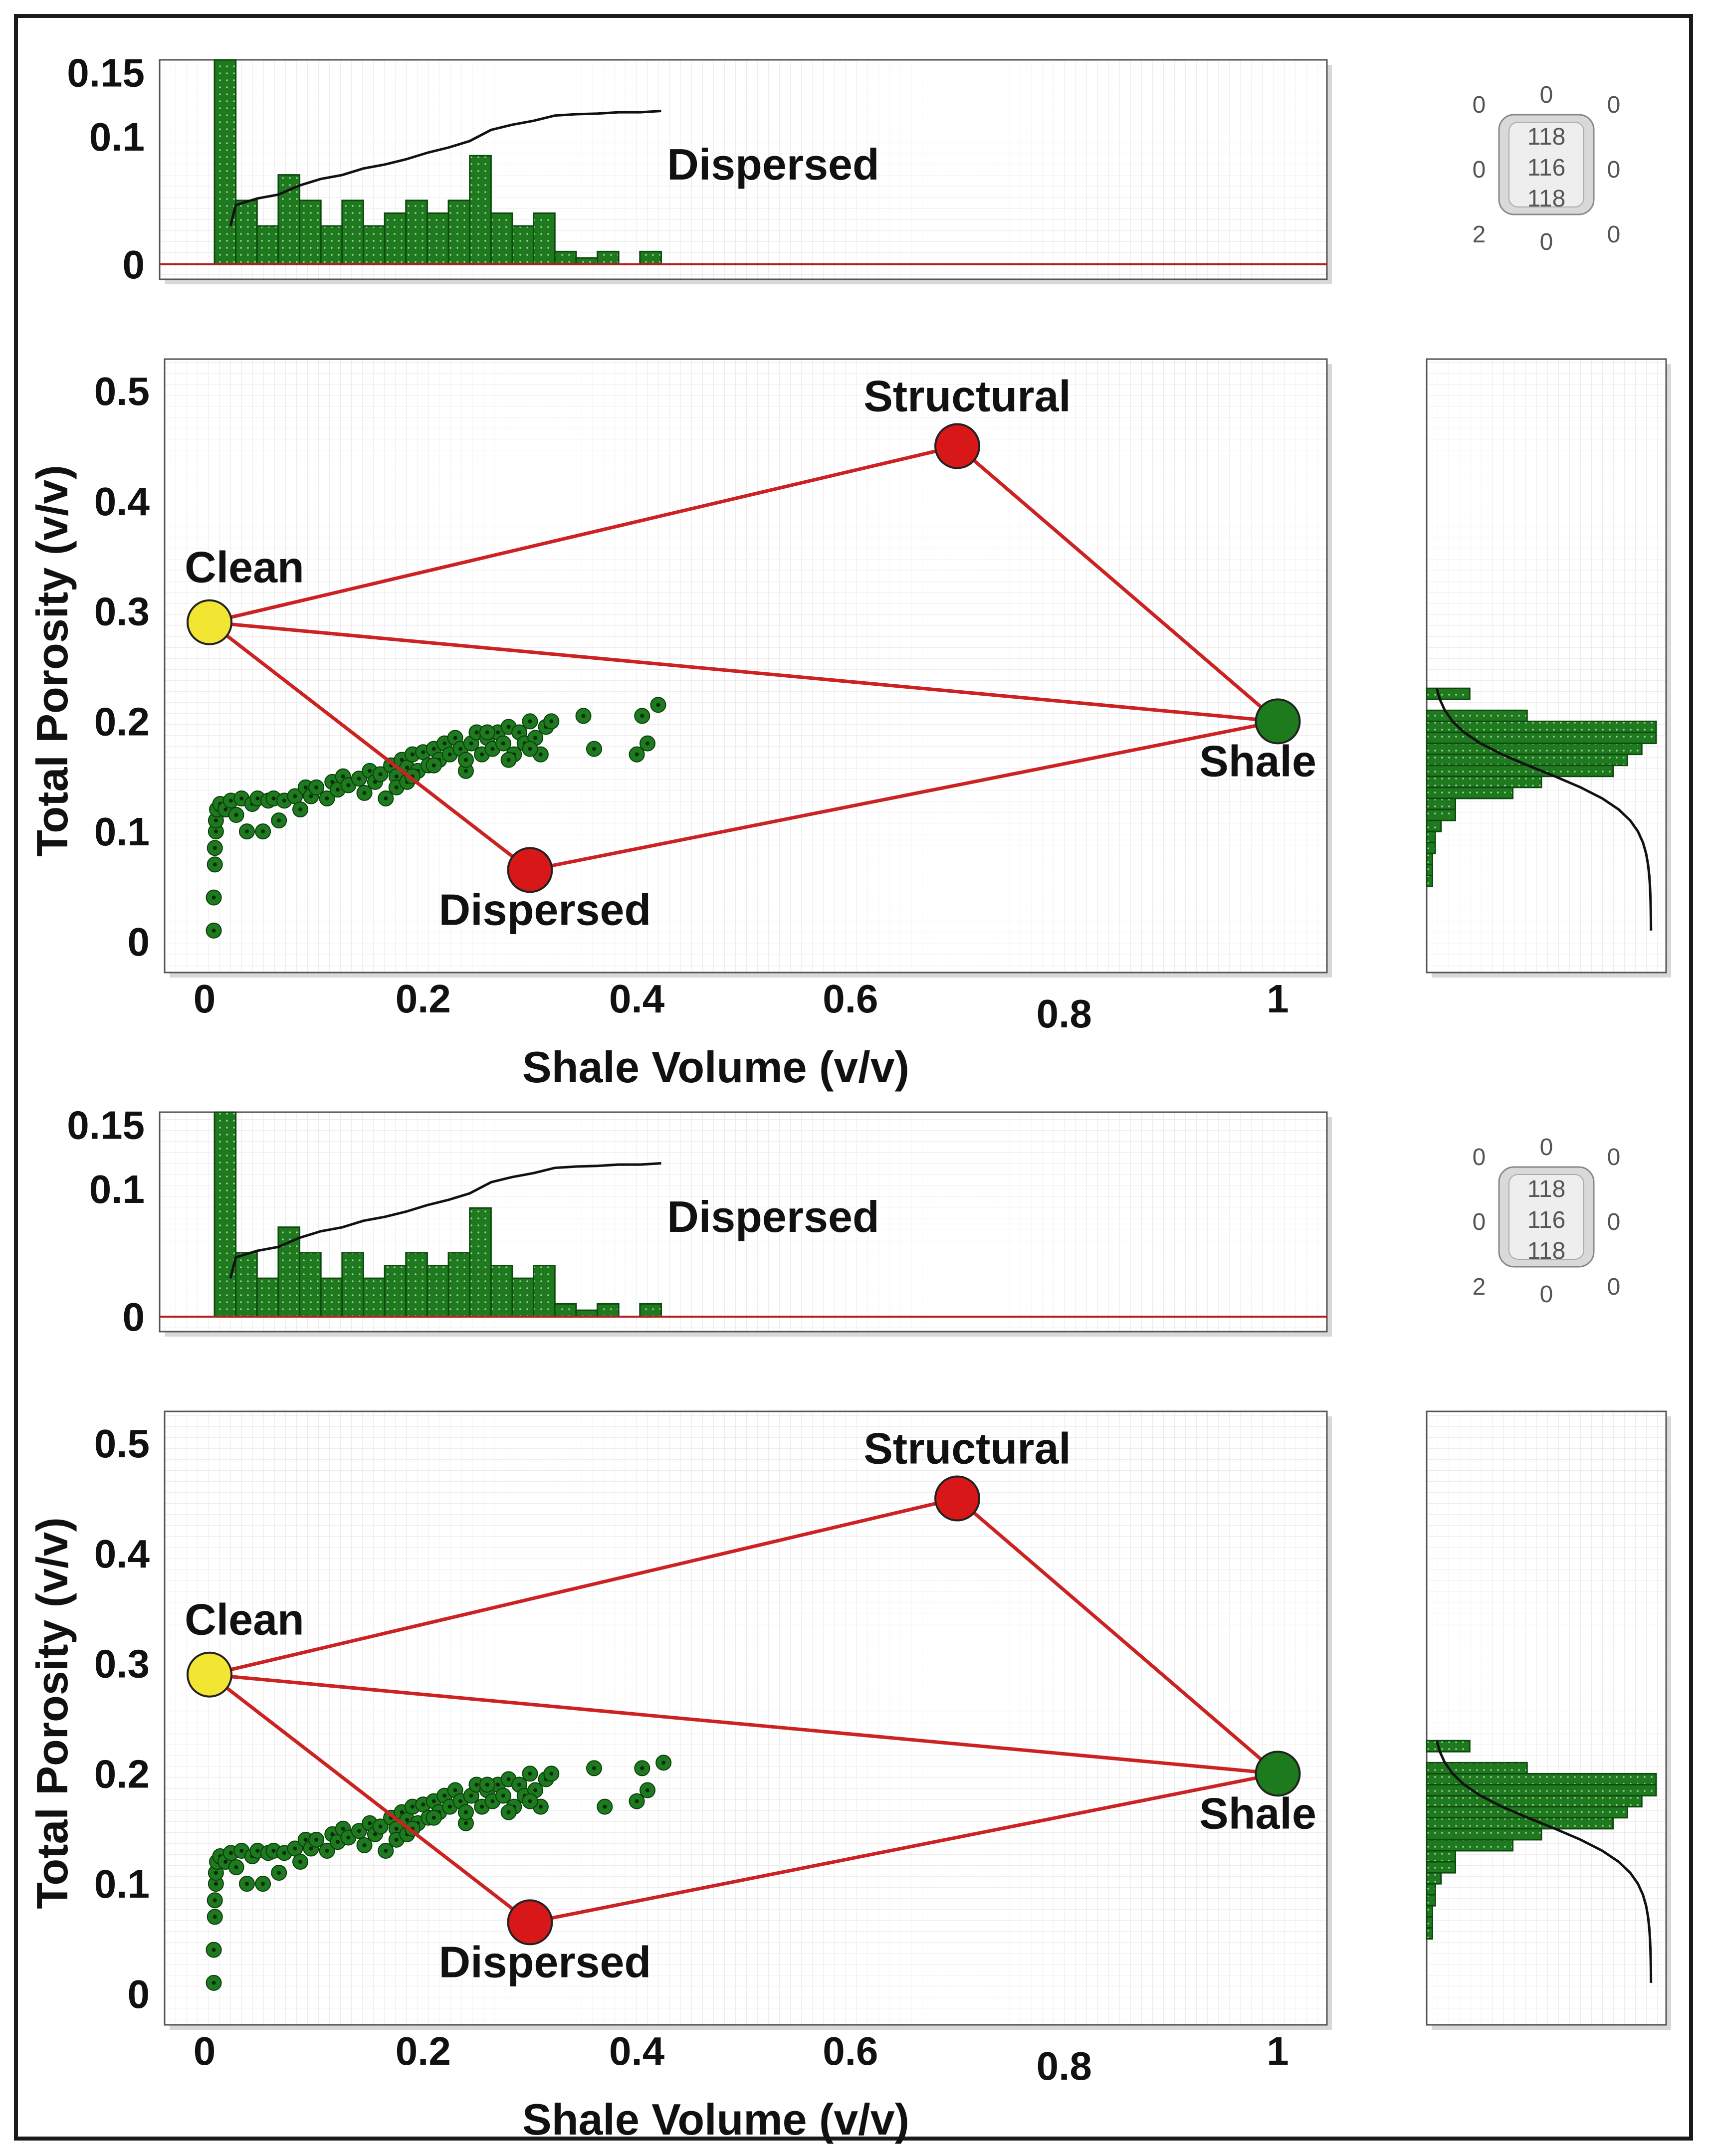  Describe the element at coordinates (122, 722) in the screenshot. I see `y-tick-label: 0.2` at that location.